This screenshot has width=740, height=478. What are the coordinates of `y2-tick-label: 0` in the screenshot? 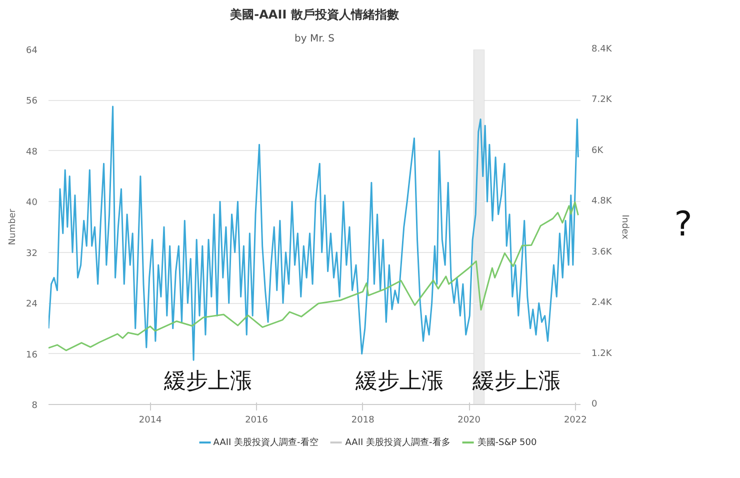 It's located at (595, 405).